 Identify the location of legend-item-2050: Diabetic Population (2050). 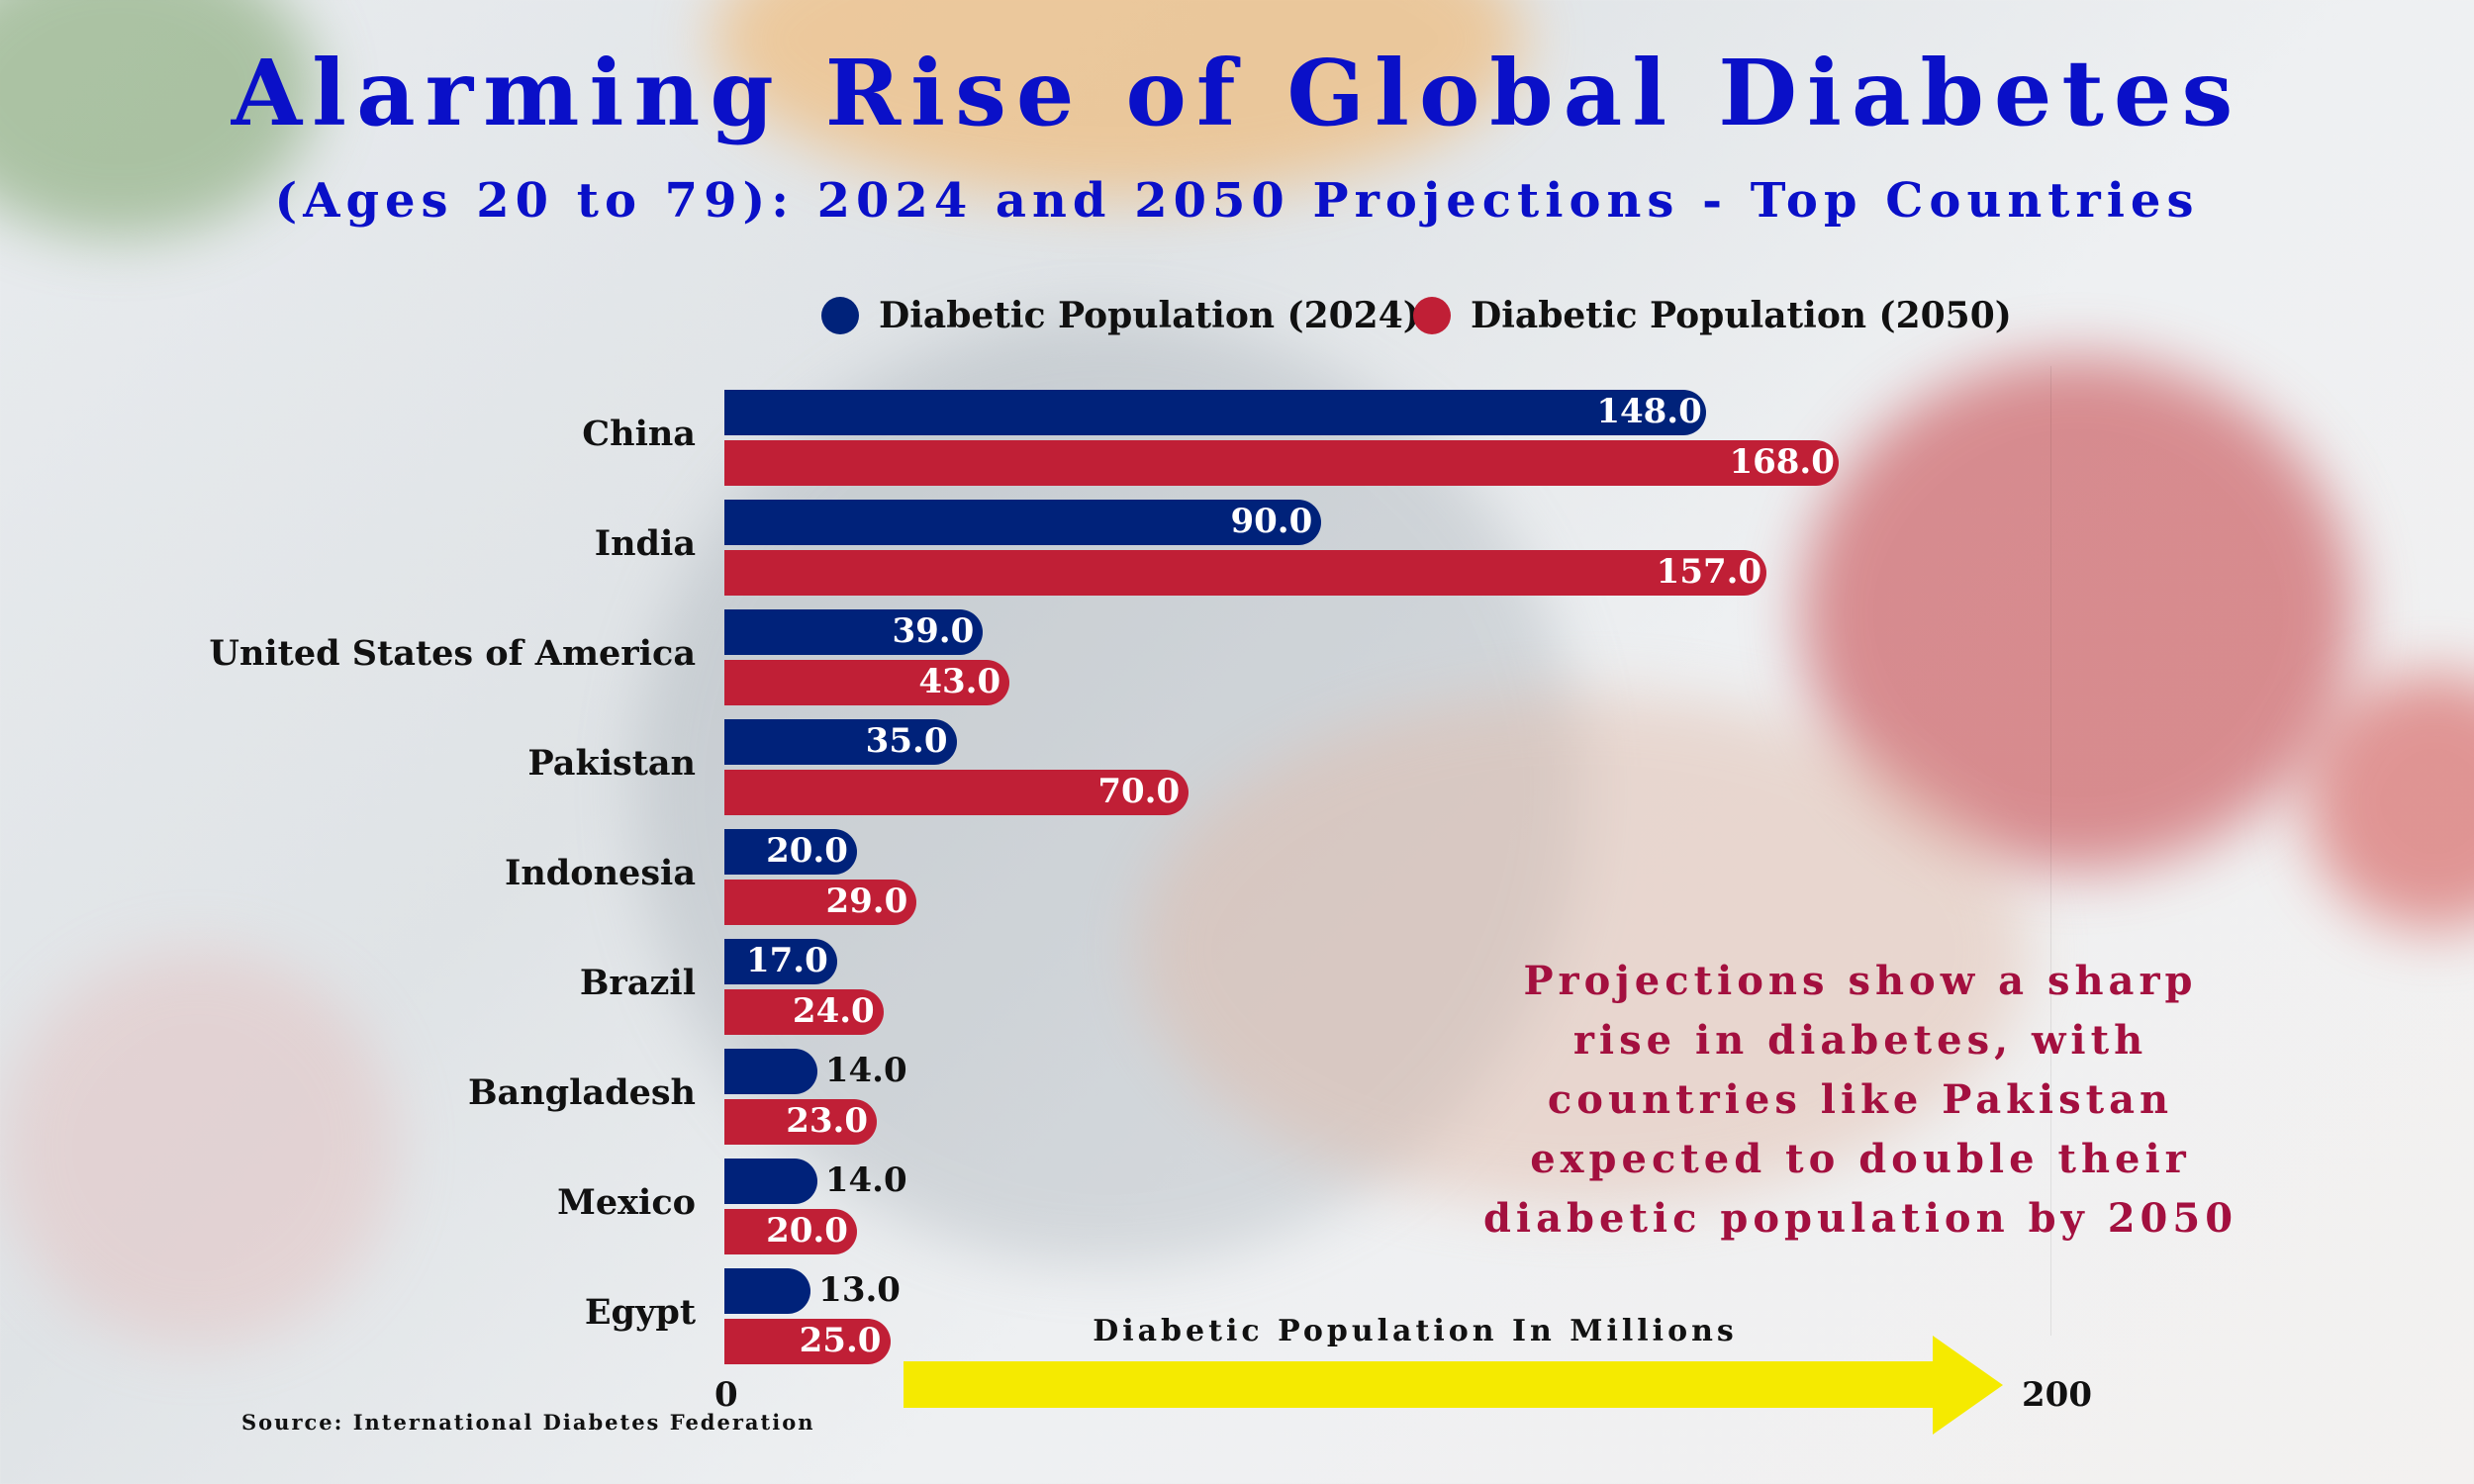
(1713, 315).